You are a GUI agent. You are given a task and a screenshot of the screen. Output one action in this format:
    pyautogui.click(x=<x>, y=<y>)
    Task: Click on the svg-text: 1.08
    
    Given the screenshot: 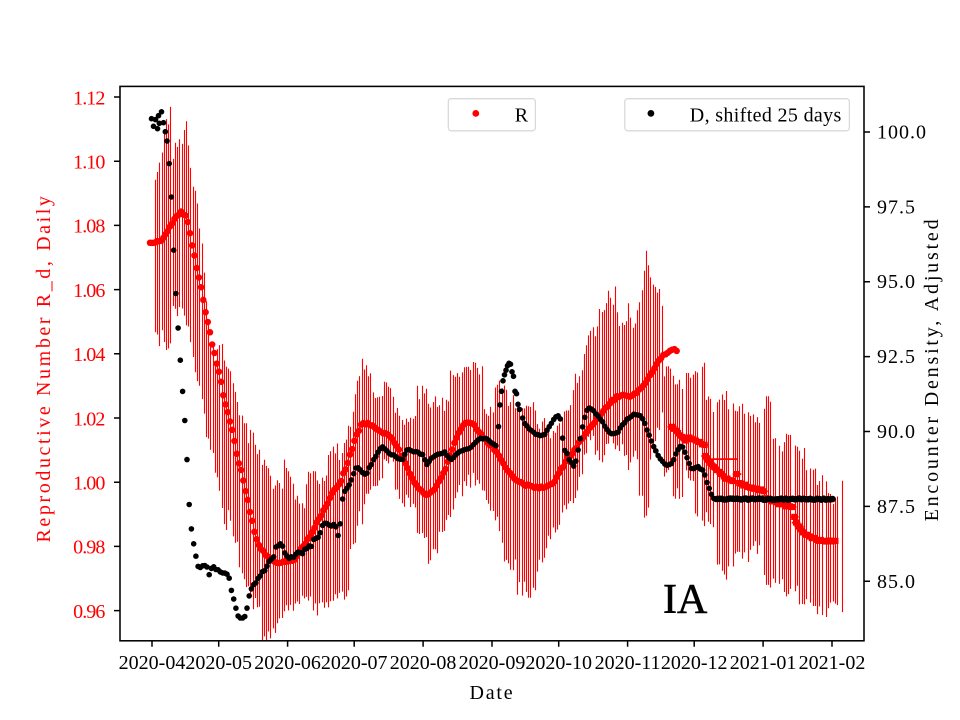 What is the action you would take?
    pyautogui.click(x=89, y=227)
    